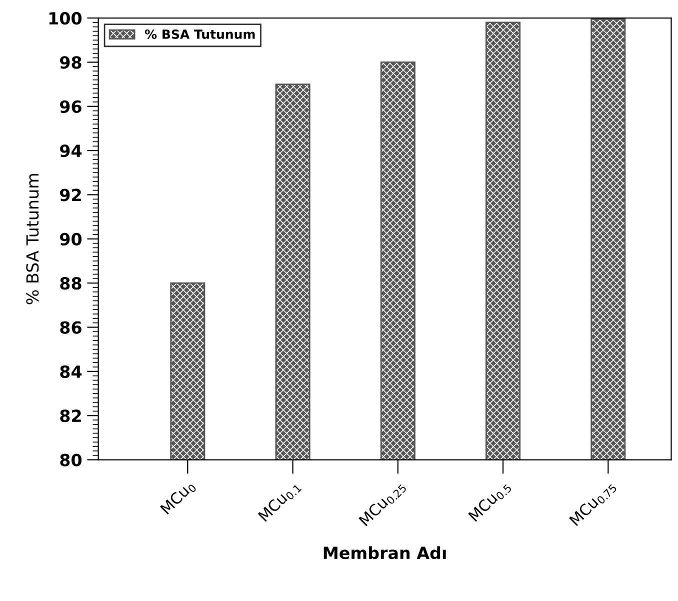 The height and width of the screenshot is (601, 678). What do you see at coordinates (71, 239) in the screenshot?
I see `y-tick-label: 90` at bounding box center [71, 239].